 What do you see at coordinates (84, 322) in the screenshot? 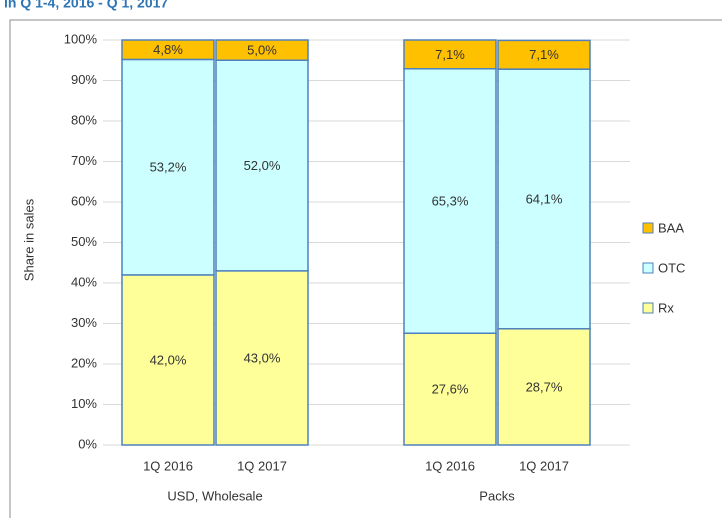
I see `y-tick-label: 30%` at bounding box center [84, 322].